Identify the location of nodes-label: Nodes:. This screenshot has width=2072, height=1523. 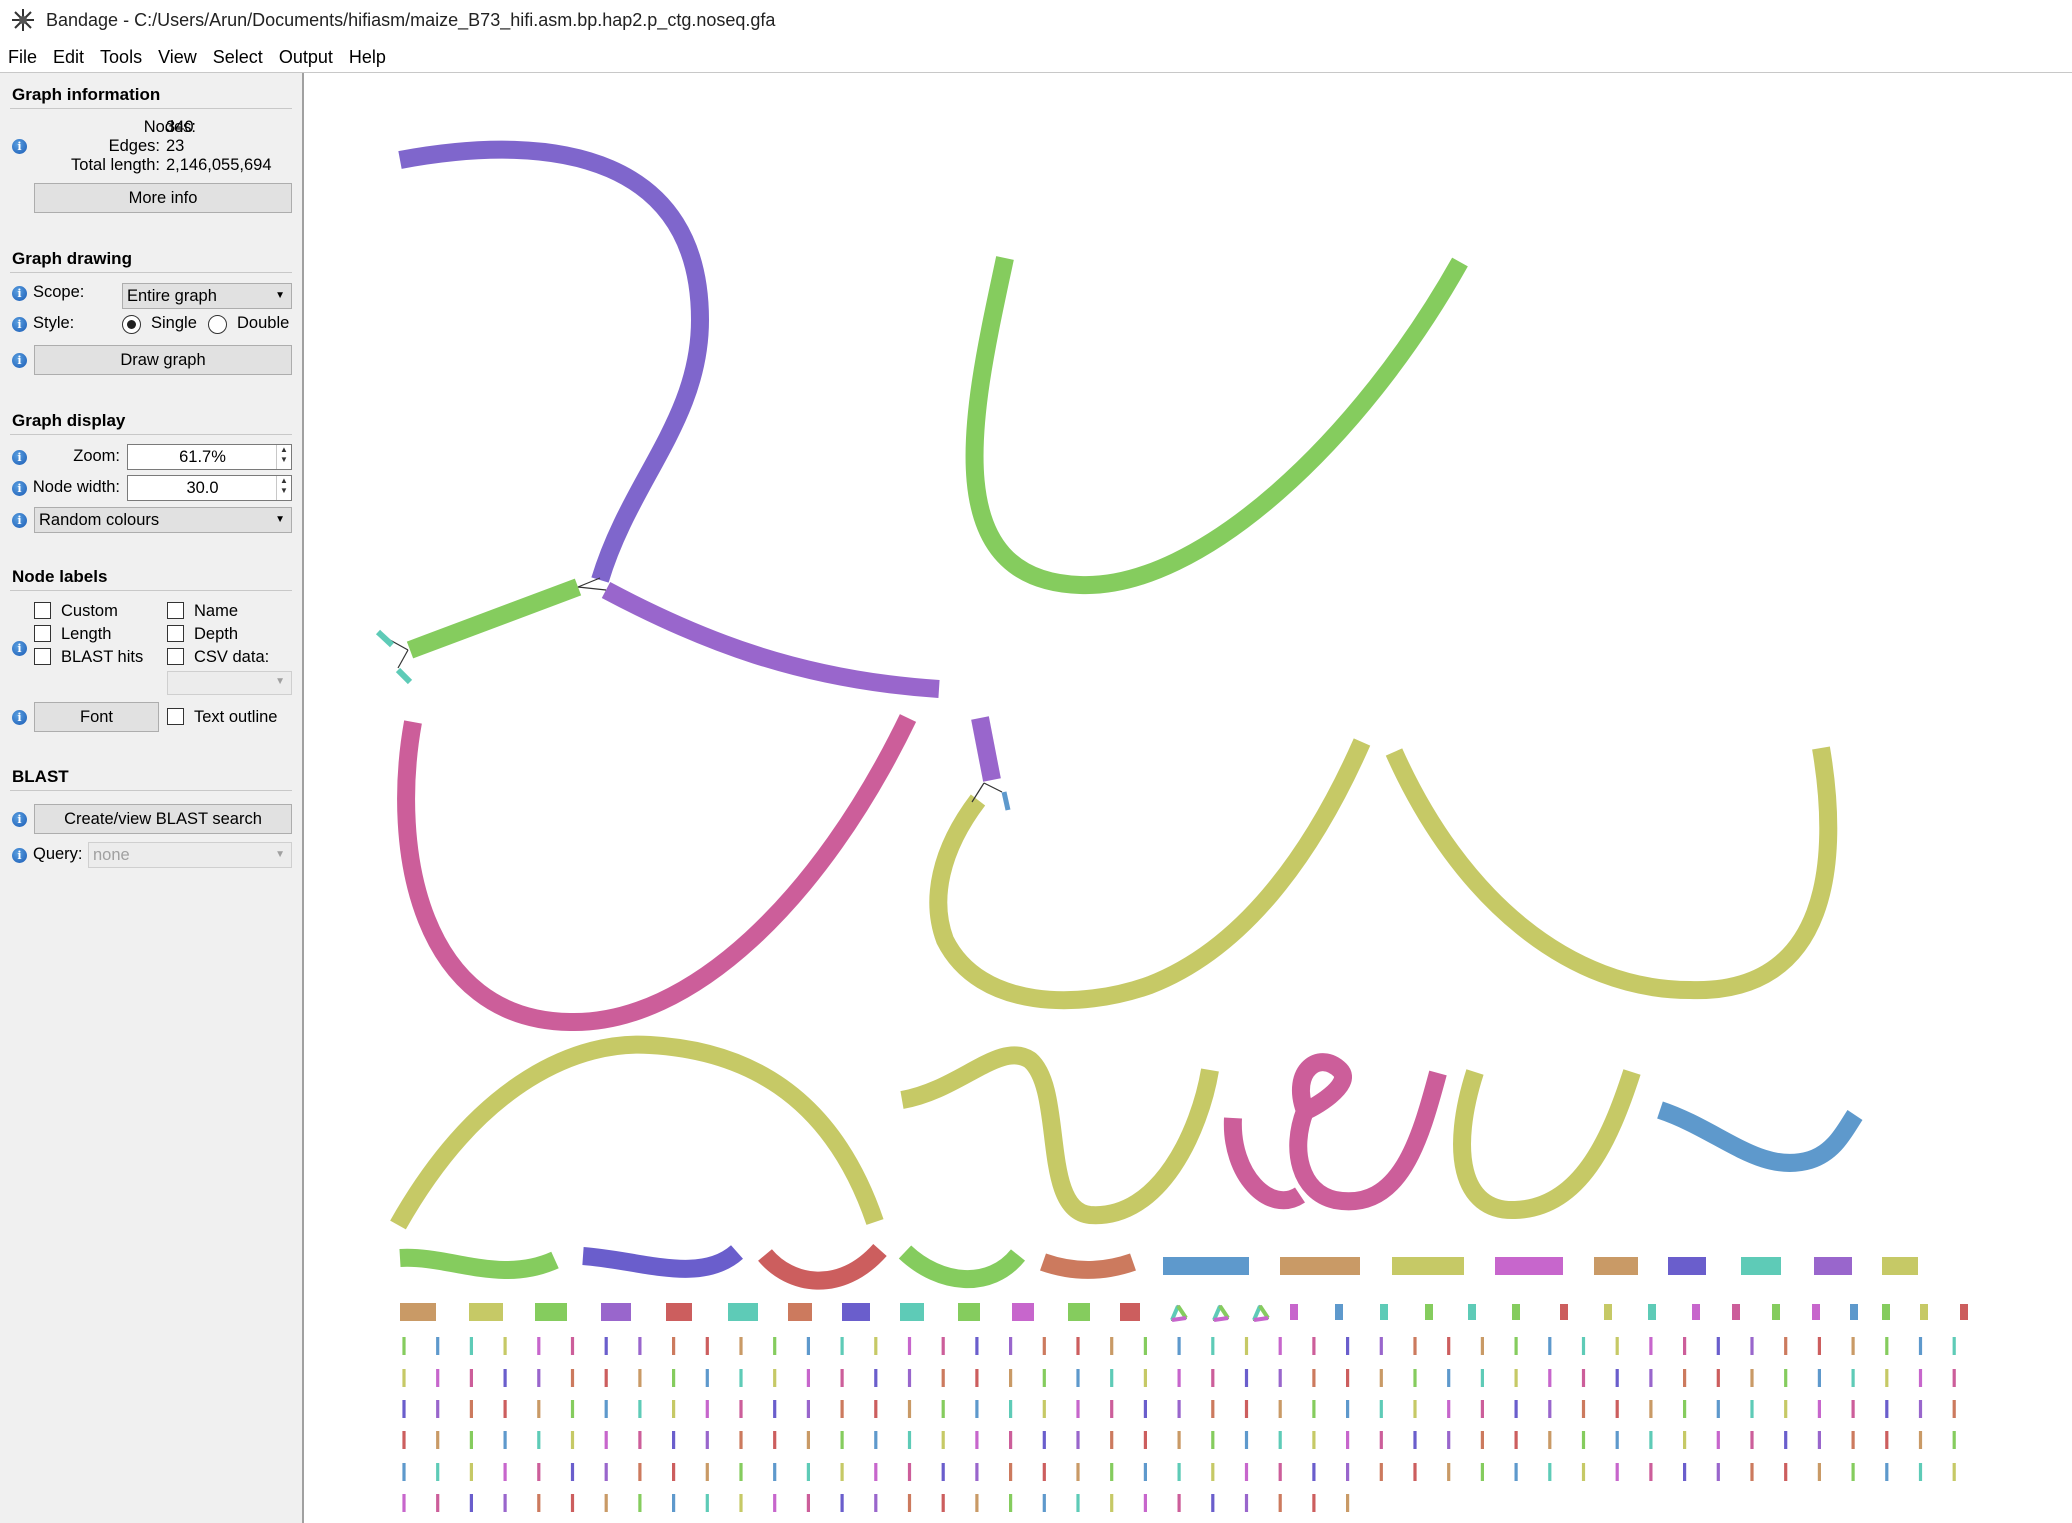
(169, 127).